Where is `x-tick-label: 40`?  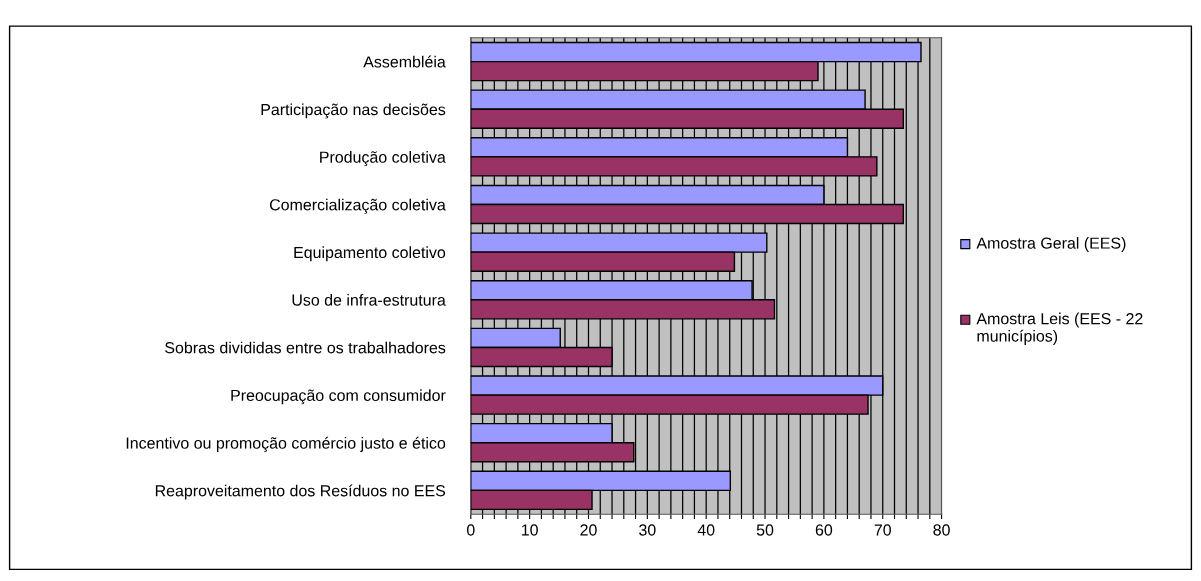
x-tick-label: 40 is located at coordinates (706, 530).